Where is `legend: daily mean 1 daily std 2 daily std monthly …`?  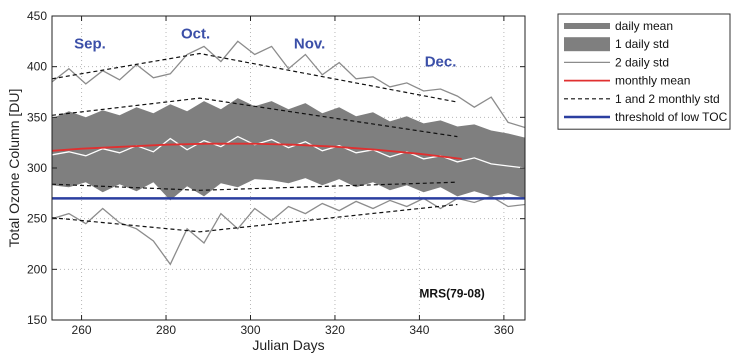
legend: daily mean 1 daily std 2 daily std monthly … is located at coordinates (644, 71).